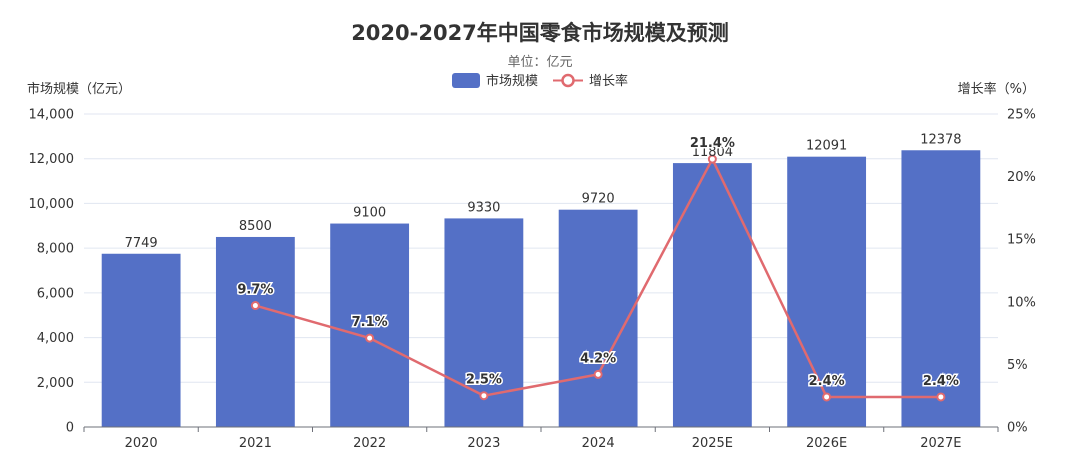  What do you see at coordinates (1021, 240) in the screenshot?
I see `y-tick-right: 15%` at bounding box center [1021, 240].